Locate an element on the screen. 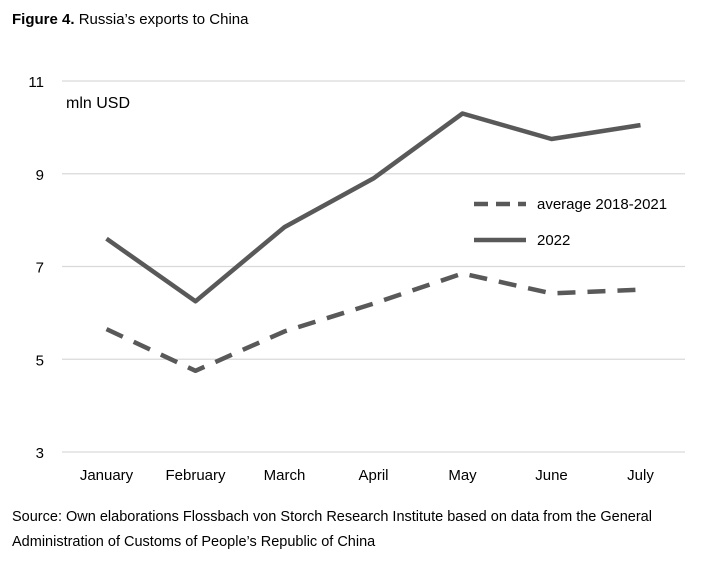  legend-label: average 2018-2021 is located at coordinates (602, 204).